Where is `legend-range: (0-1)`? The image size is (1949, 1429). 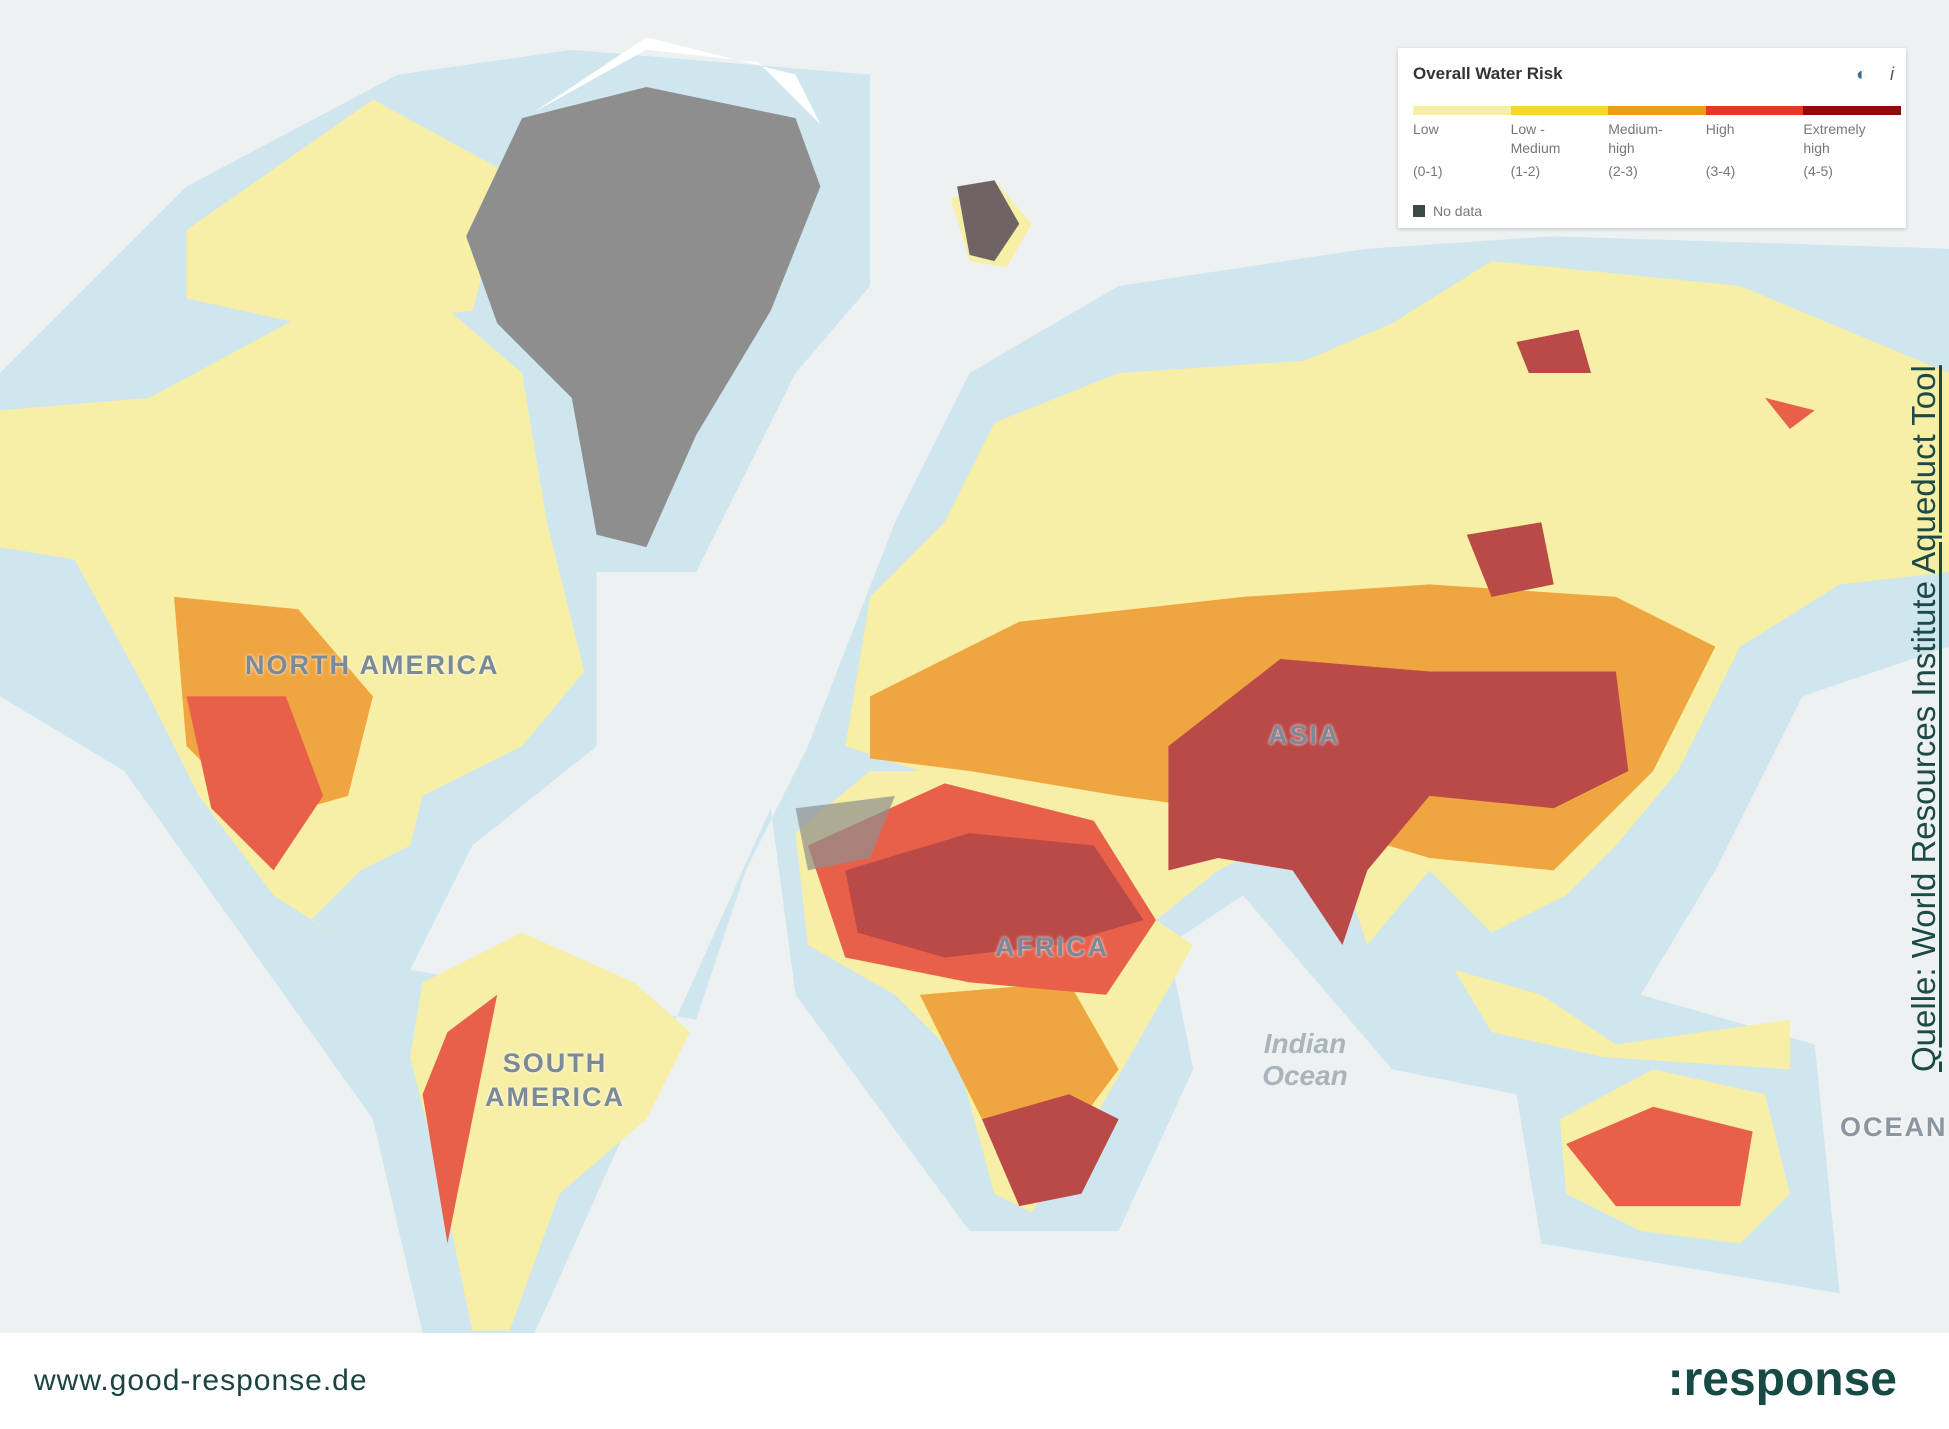 legend-range: (0-1) is located at coordinates (1428, 171).